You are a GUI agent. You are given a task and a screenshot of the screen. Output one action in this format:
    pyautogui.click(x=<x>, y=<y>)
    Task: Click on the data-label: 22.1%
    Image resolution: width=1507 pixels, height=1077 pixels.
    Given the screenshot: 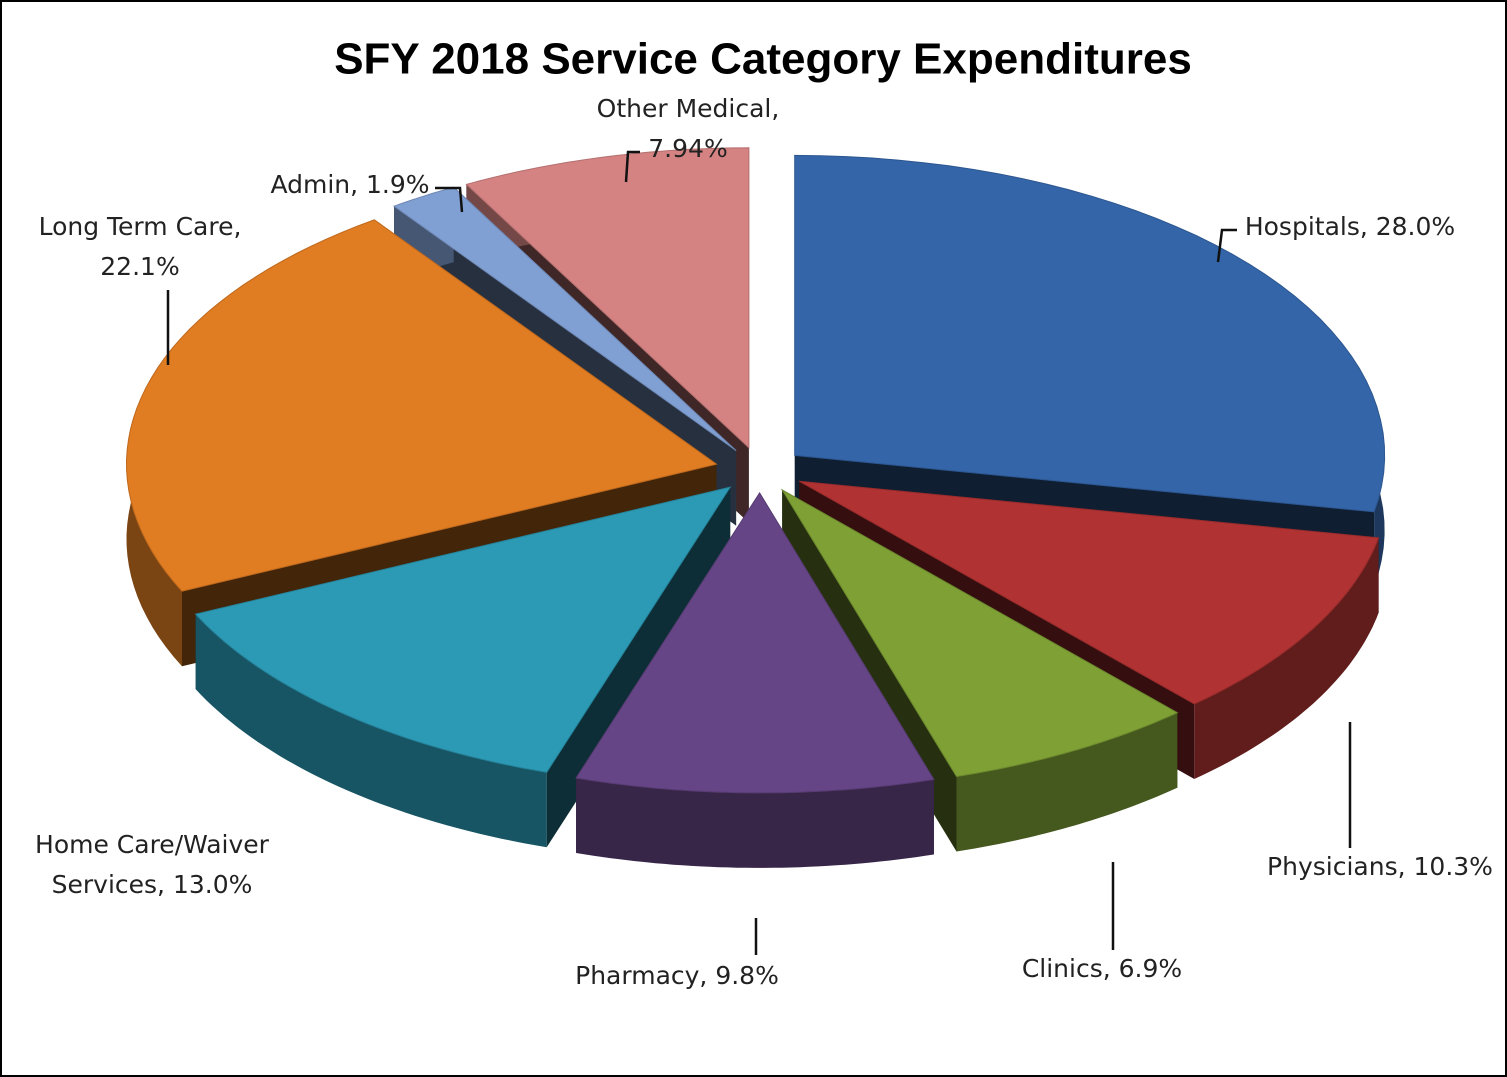 What is the action you would take?
    pyautogui.click(x=139, y=266)
    